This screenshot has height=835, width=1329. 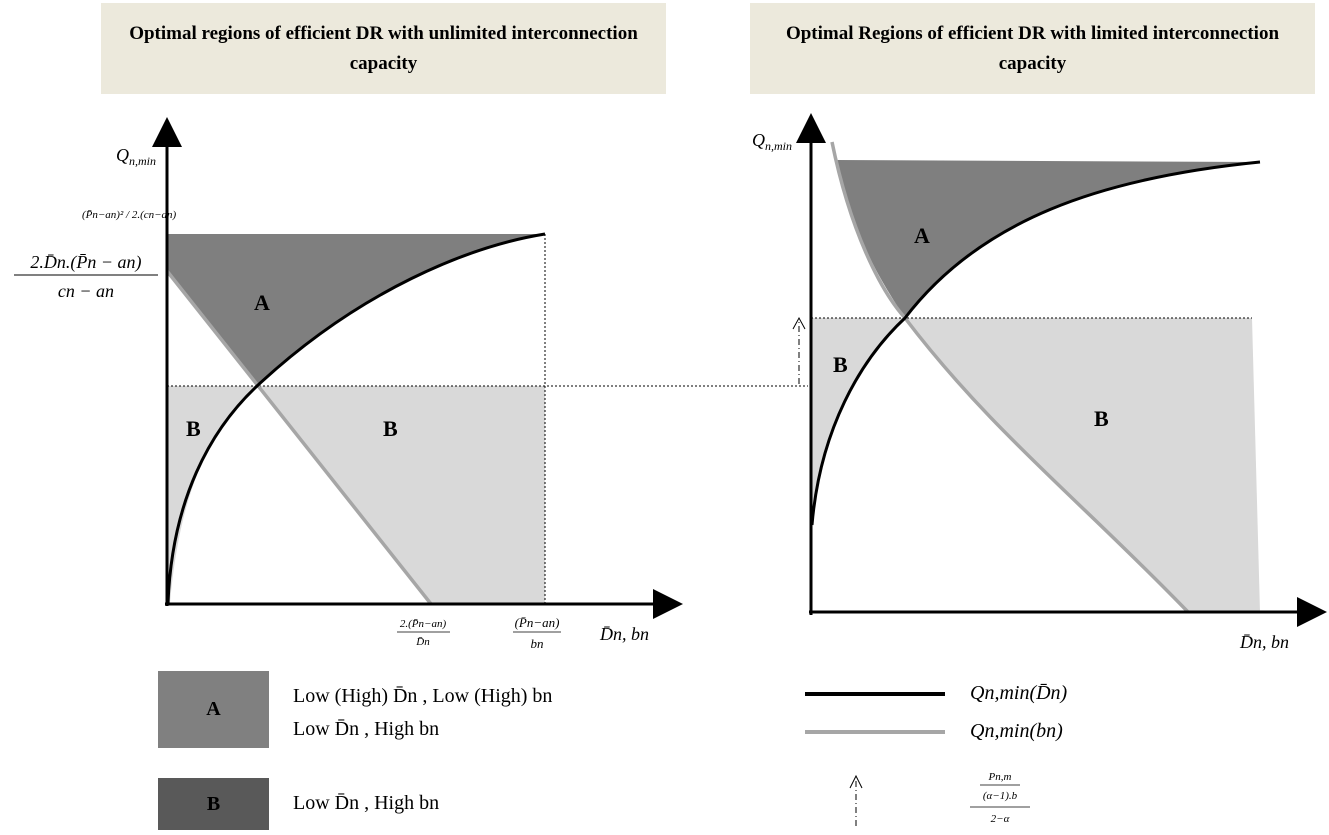 I want to click on legend-gray-line-label: Qn,min(bn), so click(x=1016, y=731).